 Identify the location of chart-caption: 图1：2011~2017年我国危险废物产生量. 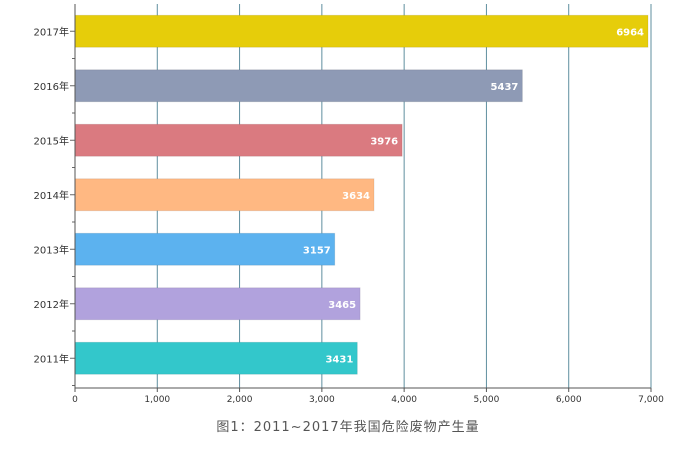
(348, 427).